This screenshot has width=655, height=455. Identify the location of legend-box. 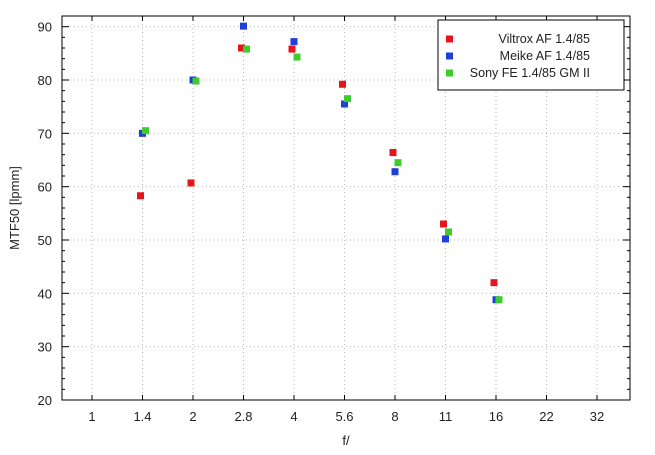
(531, 55).